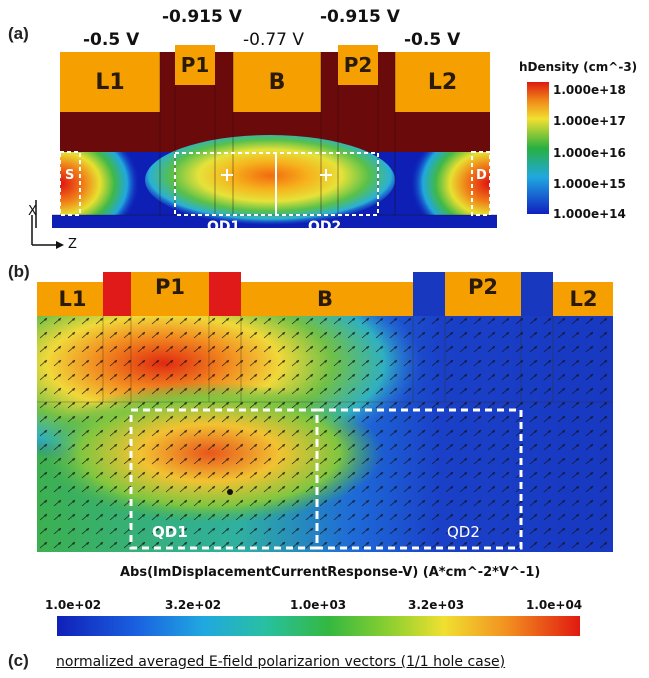  What do you see at coordinates (274, 40) in the screenshot?
I see `voltage-barrier: -0.77 V` at bounding box center [274, 40].